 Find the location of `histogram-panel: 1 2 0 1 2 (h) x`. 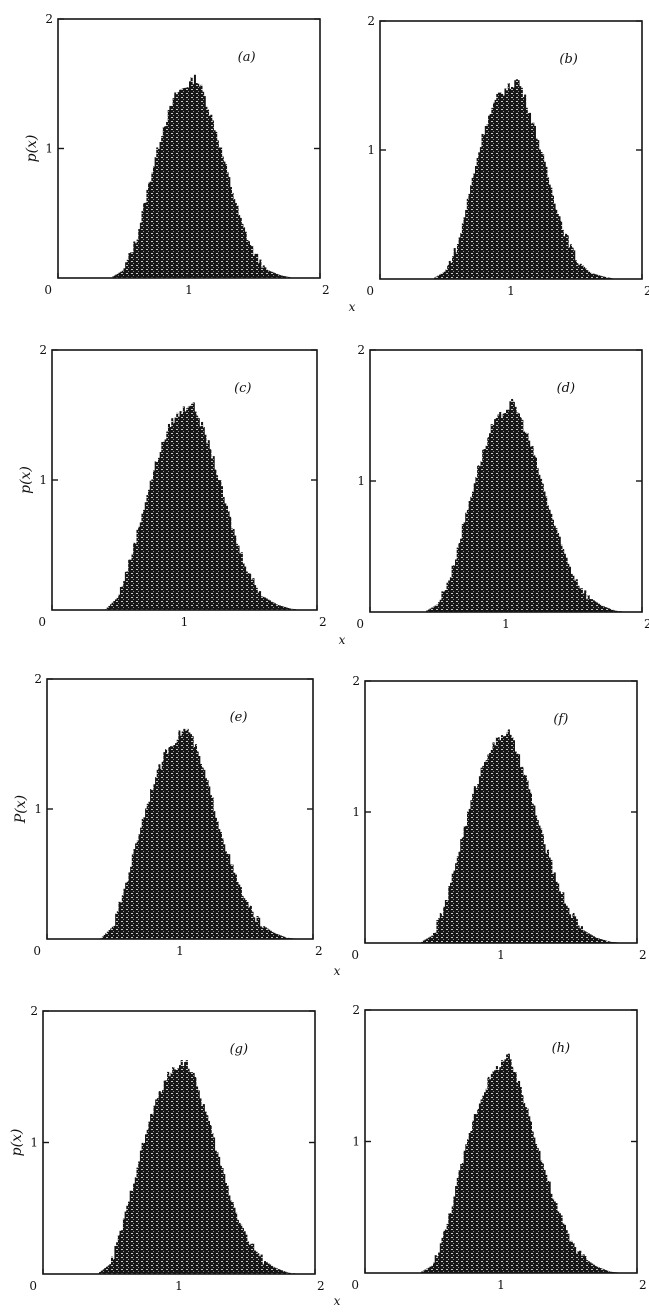

histogram-panel: 1 2 0 1 2 (h) x is located at coordinates (490, 1155).